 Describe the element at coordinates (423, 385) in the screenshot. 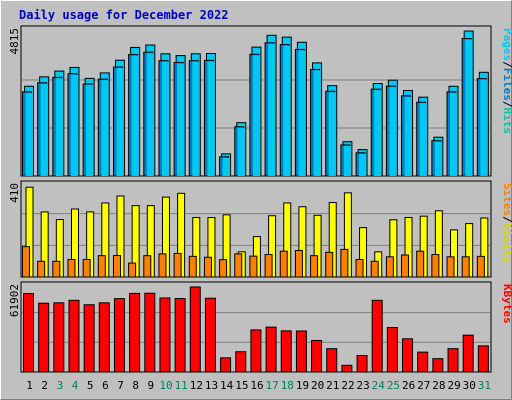

I see `x-tick-label-day-27: 27` at that location.